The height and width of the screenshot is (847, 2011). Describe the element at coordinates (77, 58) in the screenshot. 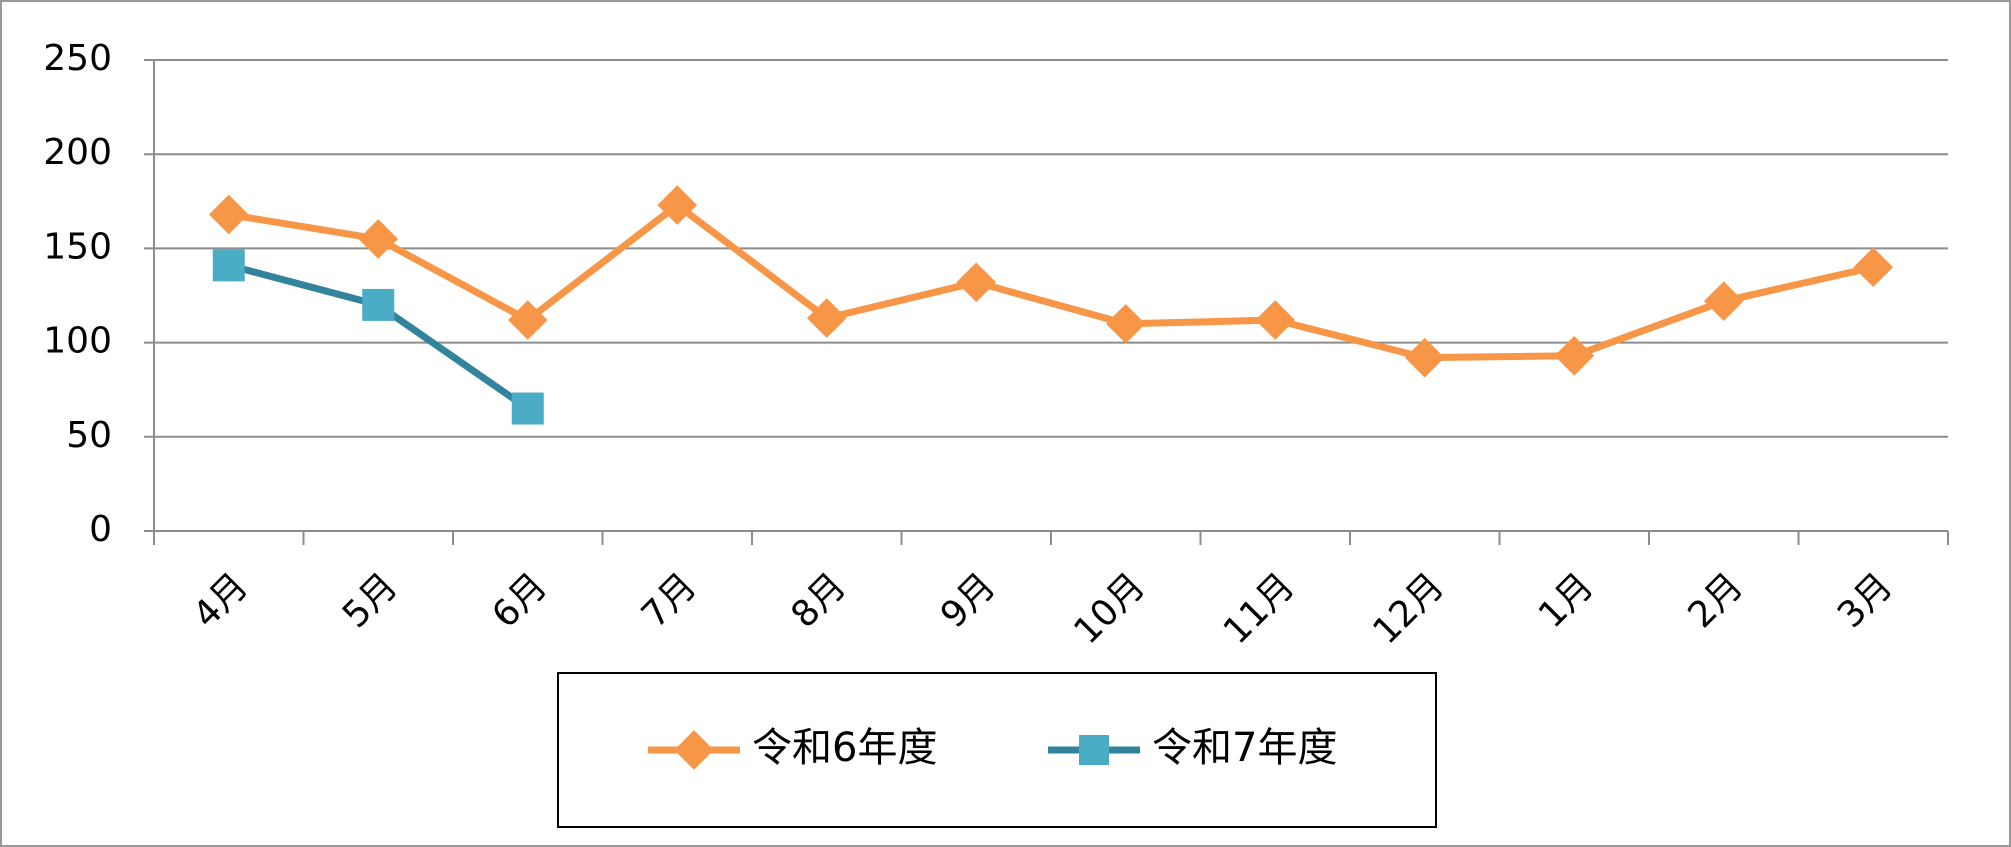

I see `y-tick-label: 250` at that location.